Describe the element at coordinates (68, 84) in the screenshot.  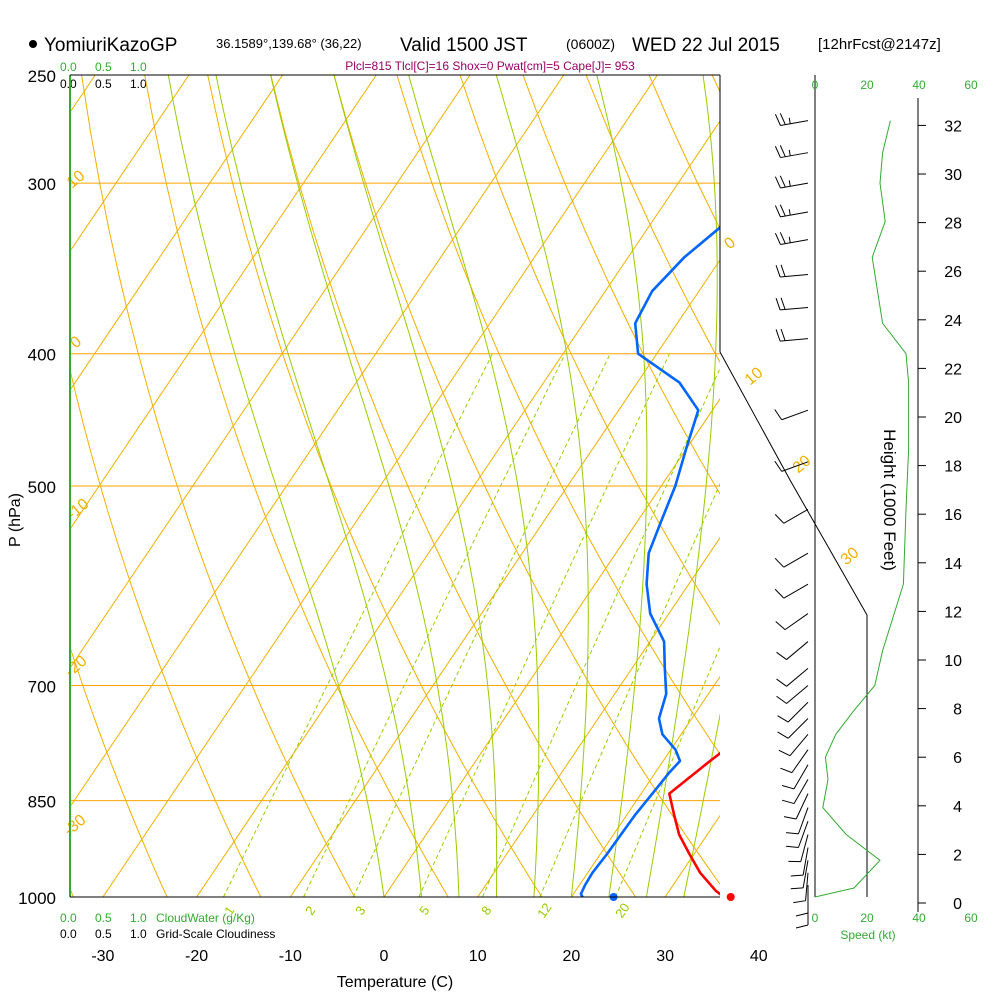
I see `cloudiness-scale-top-0: 0.0` at that location.